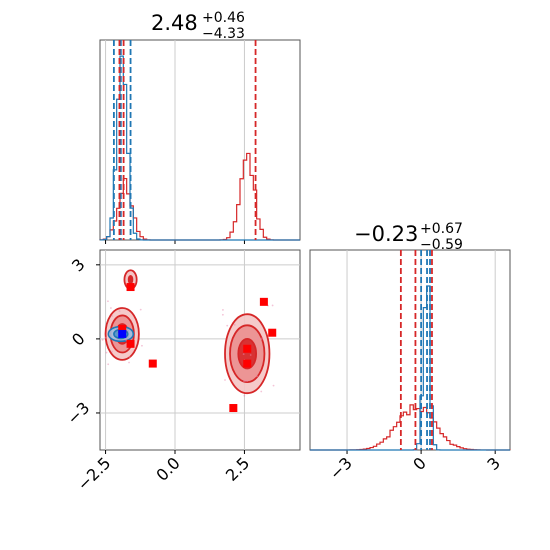 This screenshot has width=550, height=550. Describe the element at coordinates (130, 279) in the screenshot. I see `red-contour-island-core` at that location.